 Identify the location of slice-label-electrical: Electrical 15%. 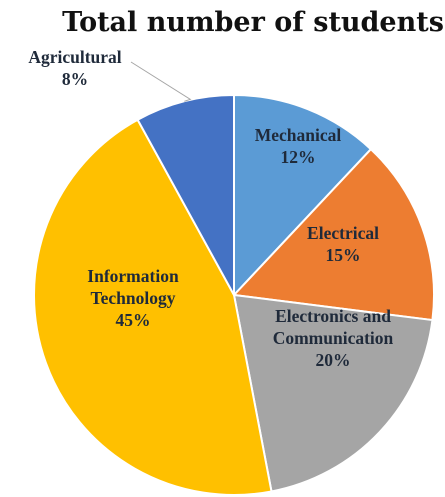
(343, 244).